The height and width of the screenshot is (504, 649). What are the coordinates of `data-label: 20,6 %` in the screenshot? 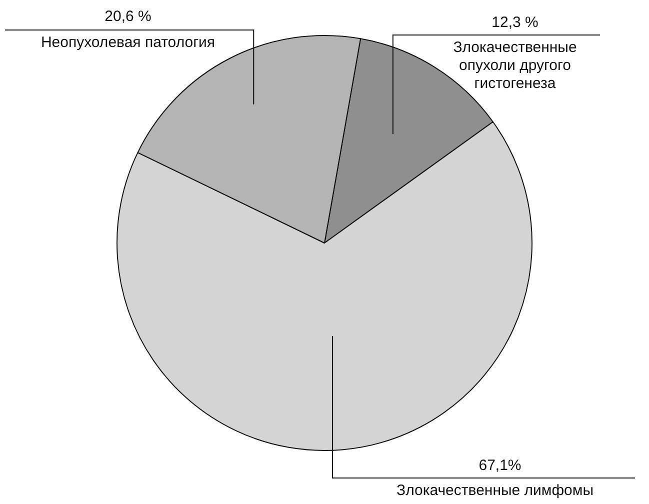 It's located at (128, 16).